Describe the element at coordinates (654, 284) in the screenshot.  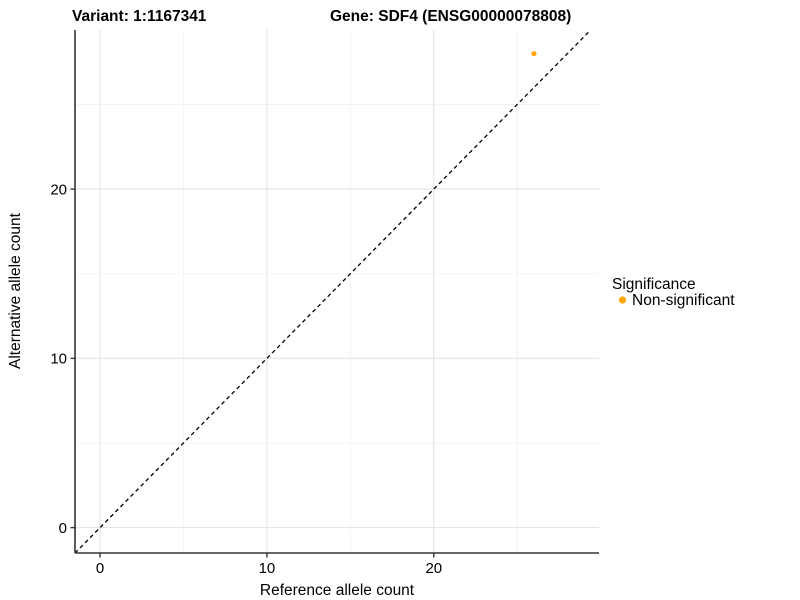
I see `legend-title: Significance` at that location.